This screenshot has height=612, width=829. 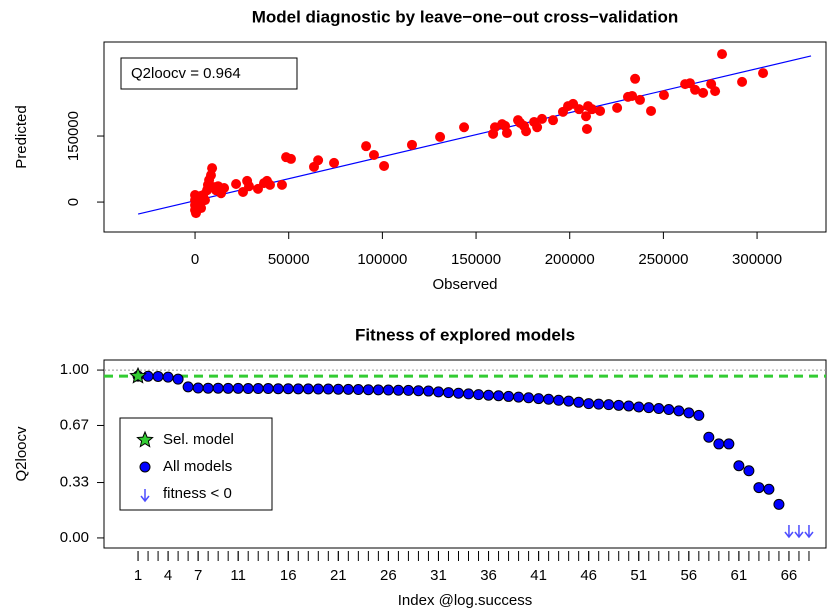 What do you see at coordinates (488, 575) in the screenshot?
I see `x-tick-label: 36` at bounding box center [488, 575].